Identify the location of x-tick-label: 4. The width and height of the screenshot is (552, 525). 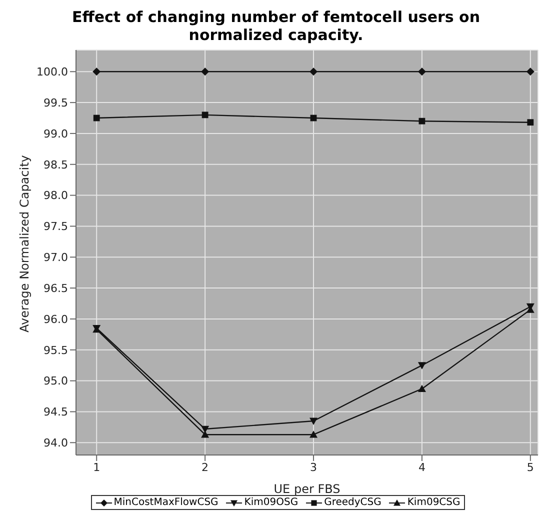
(422, 467).